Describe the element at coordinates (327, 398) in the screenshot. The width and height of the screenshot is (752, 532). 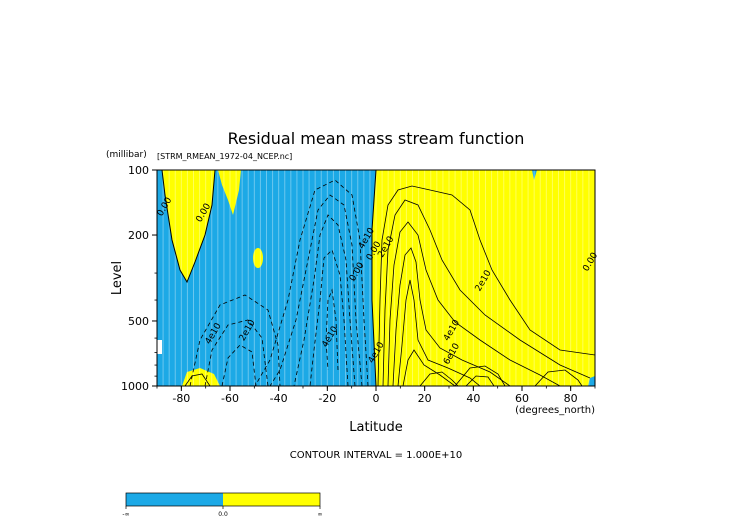
I see `x-tick-label: -20` at that location.